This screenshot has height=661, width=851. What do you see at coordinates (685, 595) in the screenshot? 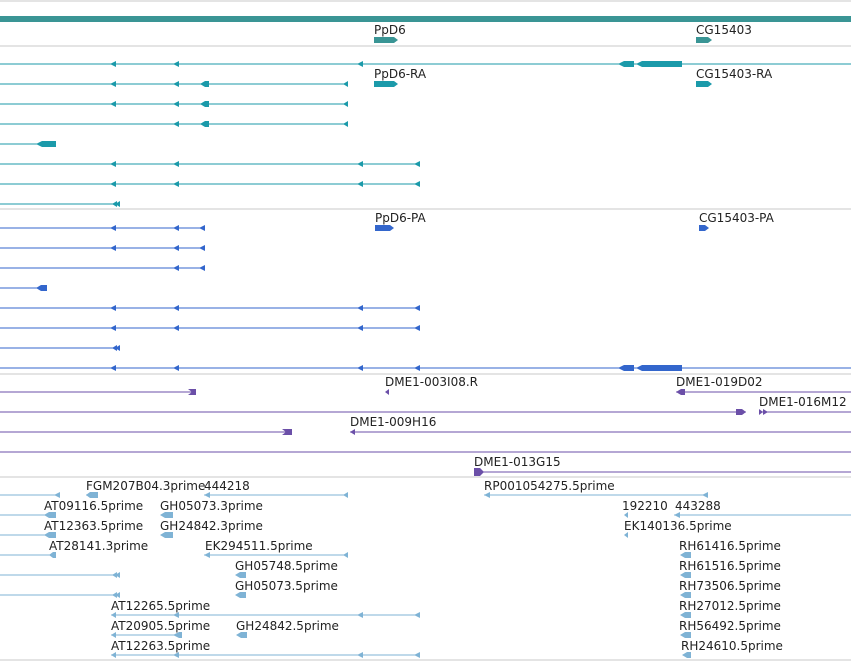
I see `est-rh73506-end` at bounding box center [685, 595].